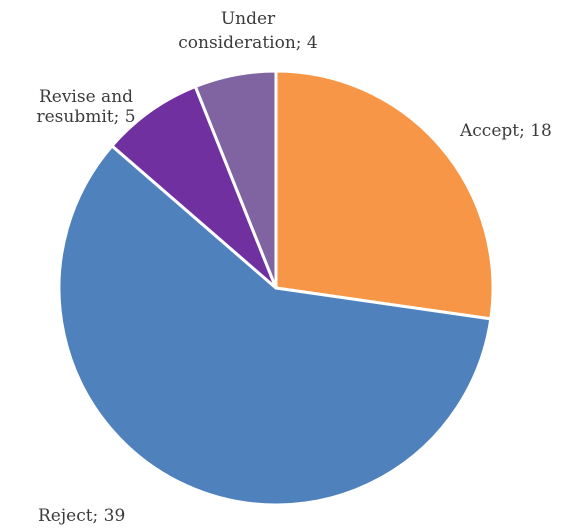  What do you see at coordinates (235, 179) in the screenshot?
I see `pie-slice-under-consideration` at bounding box center [235, 179].